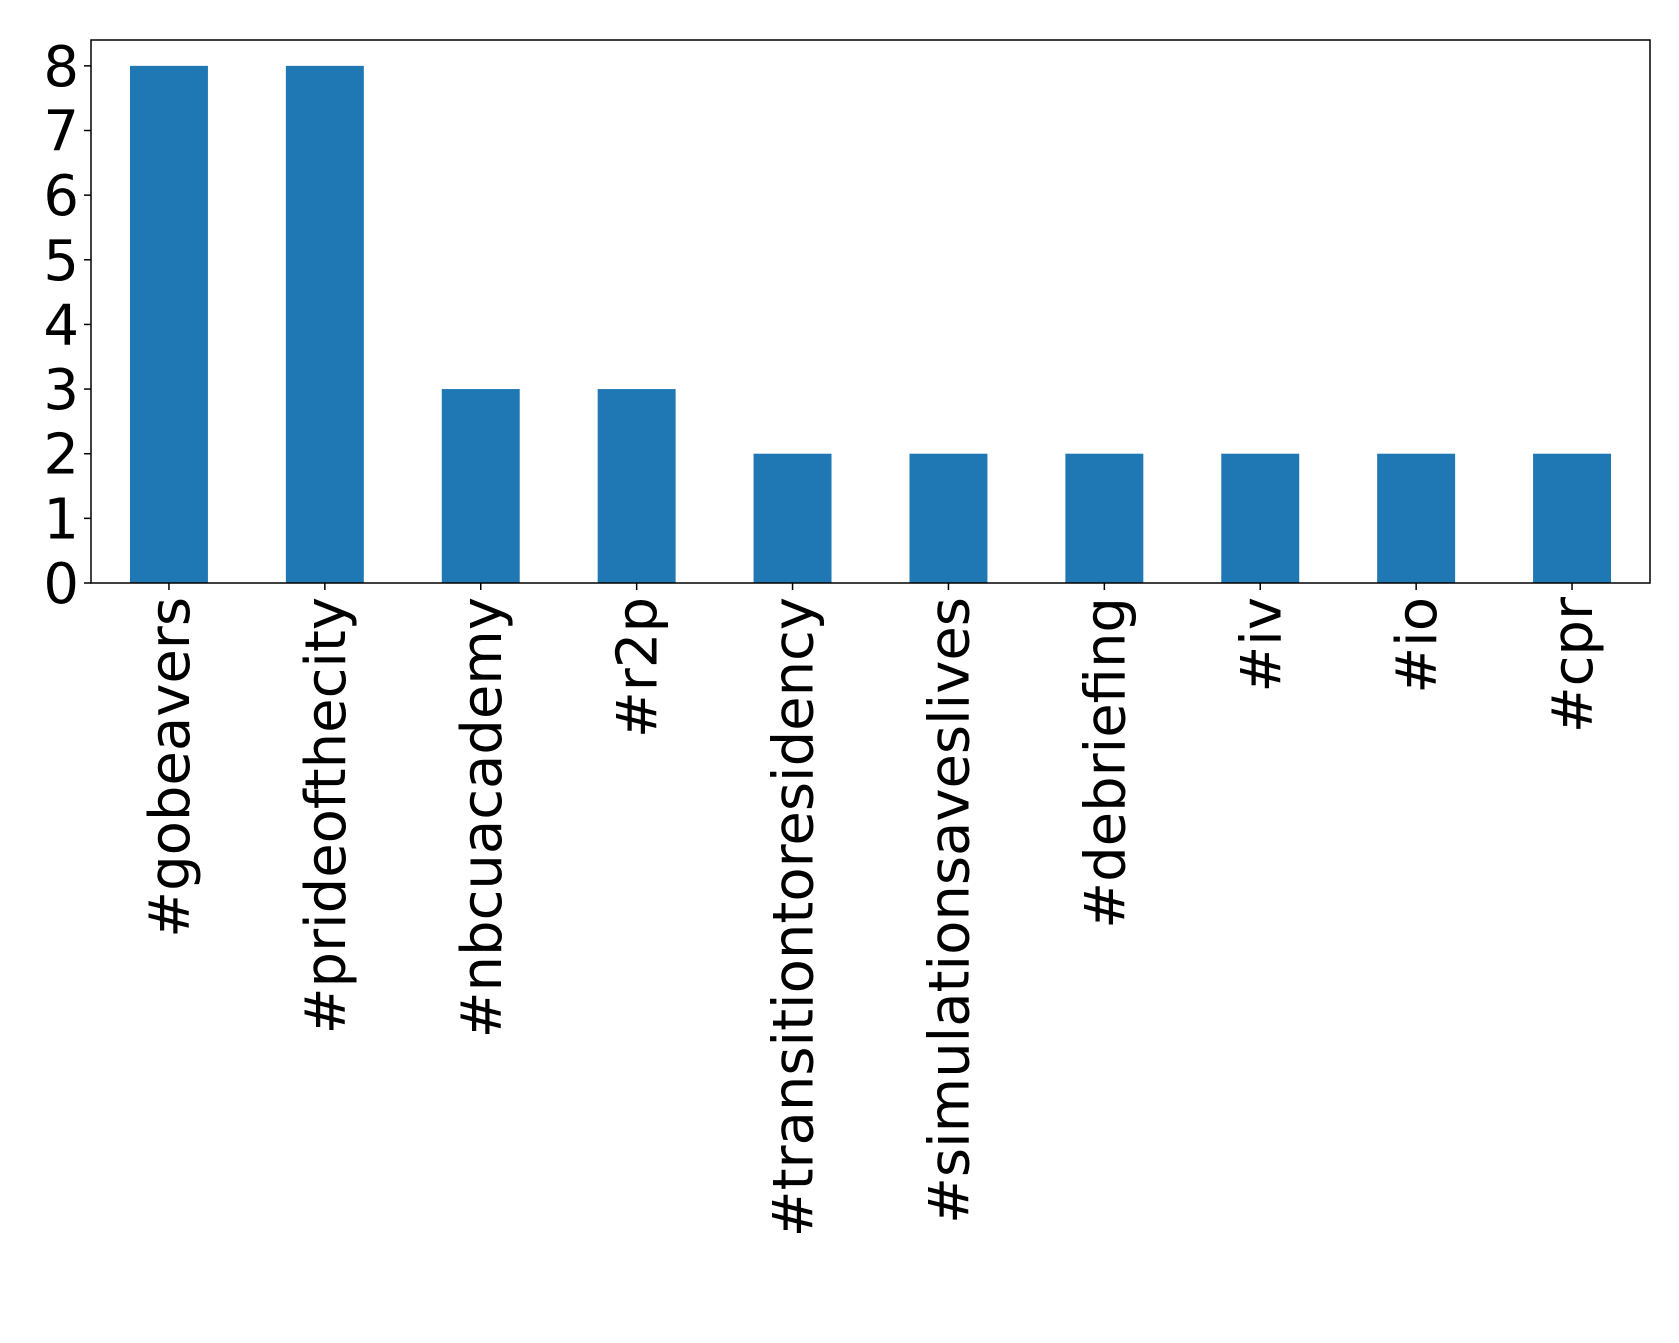 The width and height of the screenshot is (1679, 1343). Describe the element at coordinates (61, 519) in the screenshot. I see `y-tick-label: 1` at that location.